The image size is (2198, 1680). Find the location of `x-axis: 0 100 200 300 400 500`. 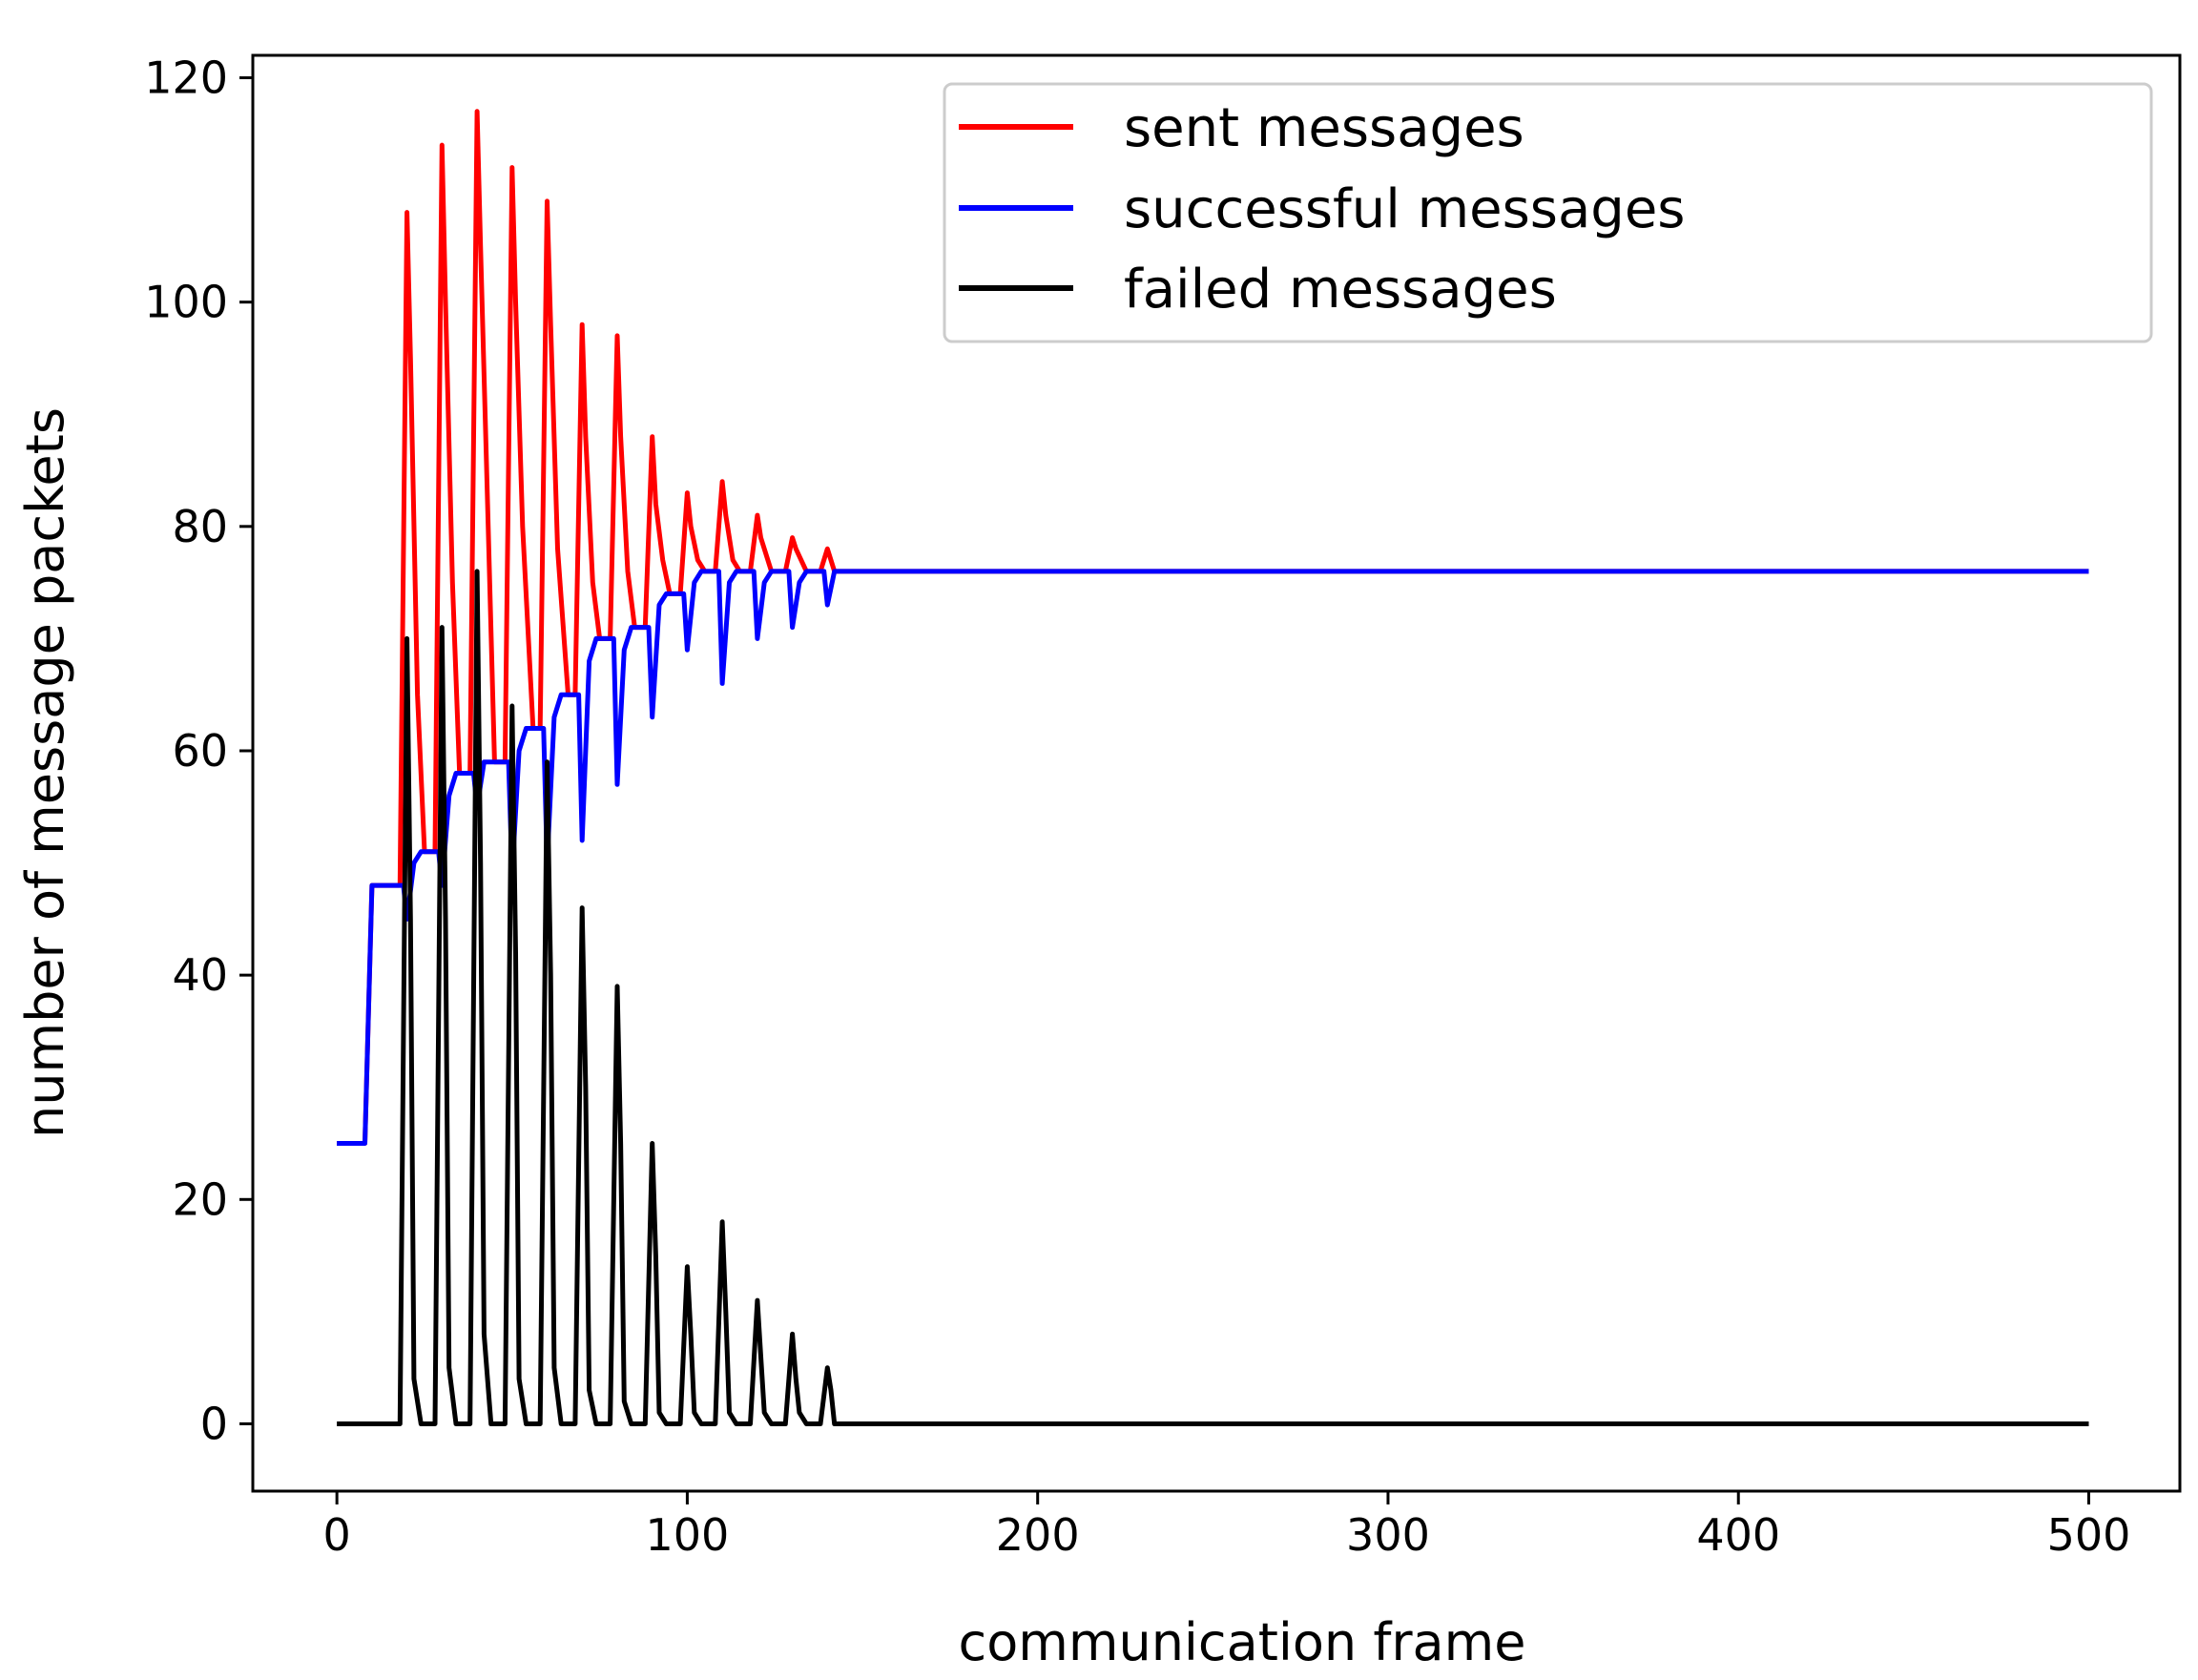

x-axis: 0 100 200 300 400 500 is located at coordinates (1227, 1526).